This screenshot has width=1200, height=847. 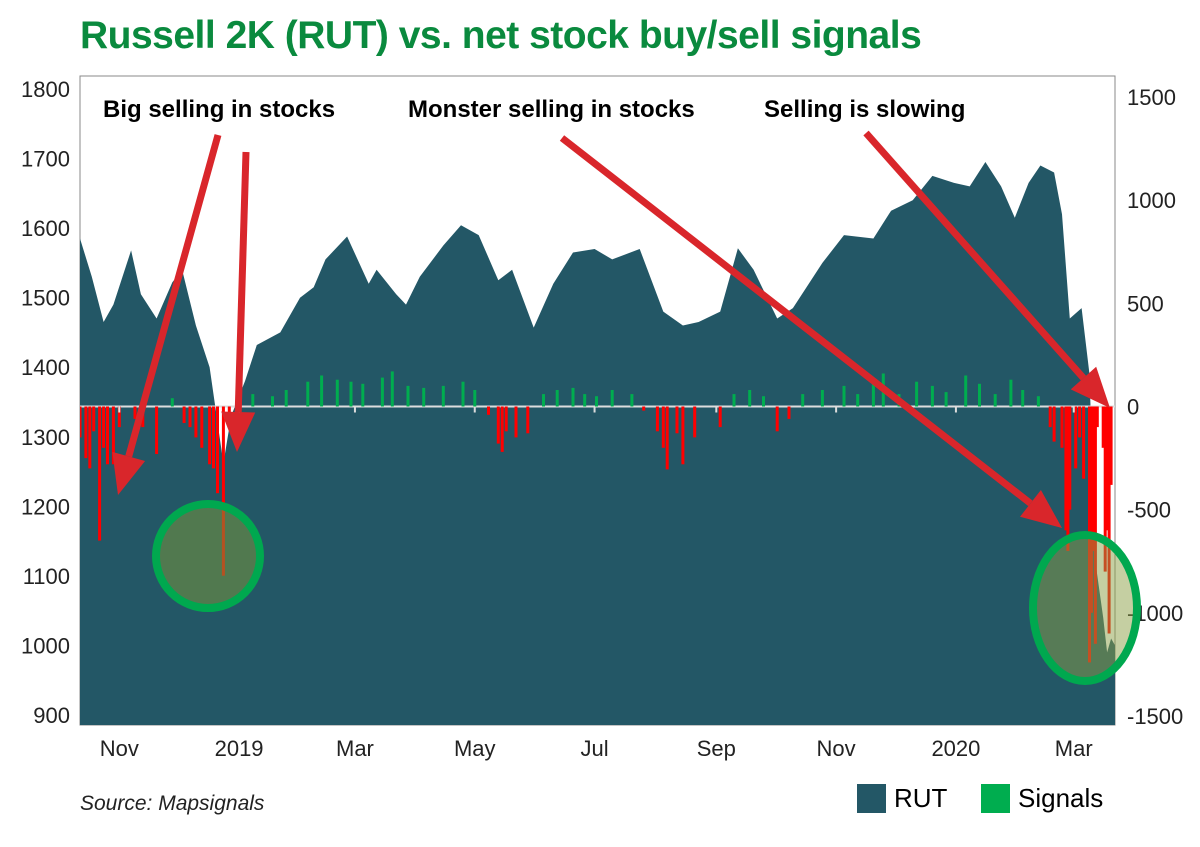 I want to click on legend-item-rut: RUT, so click(x=902, y=798).